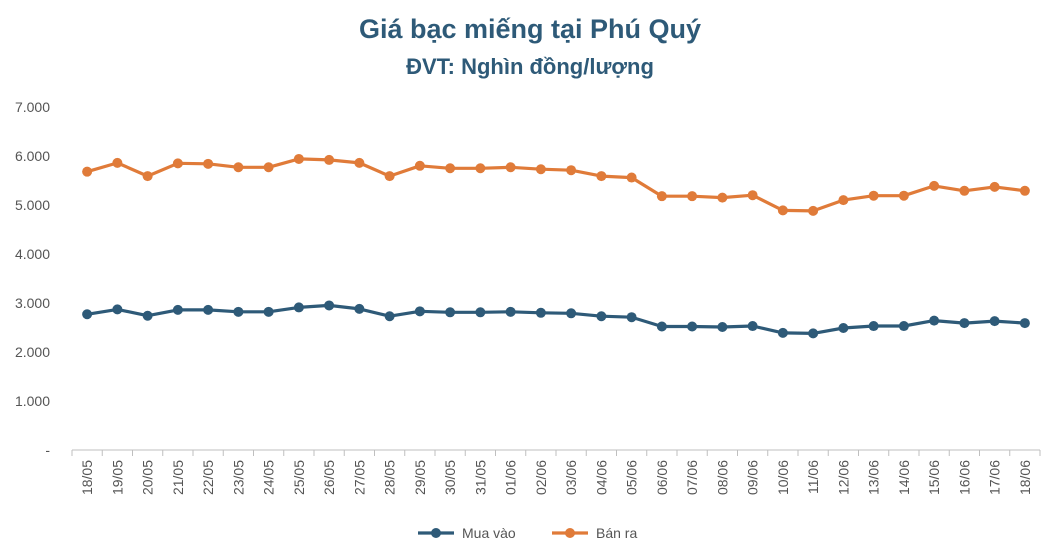 This screenshot has width=1060, height=560. I want to click on x-tick-label: 06/06, so click(662, 477).